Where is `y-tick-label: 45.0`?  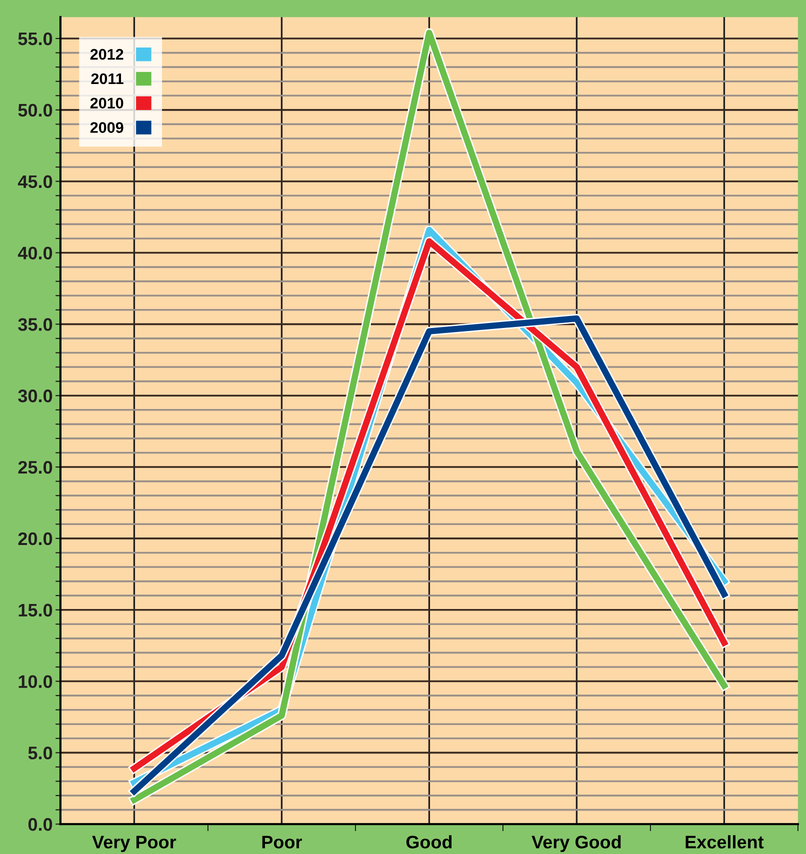
y-tick-label: 45.0 is located at coordinates (35, 181).